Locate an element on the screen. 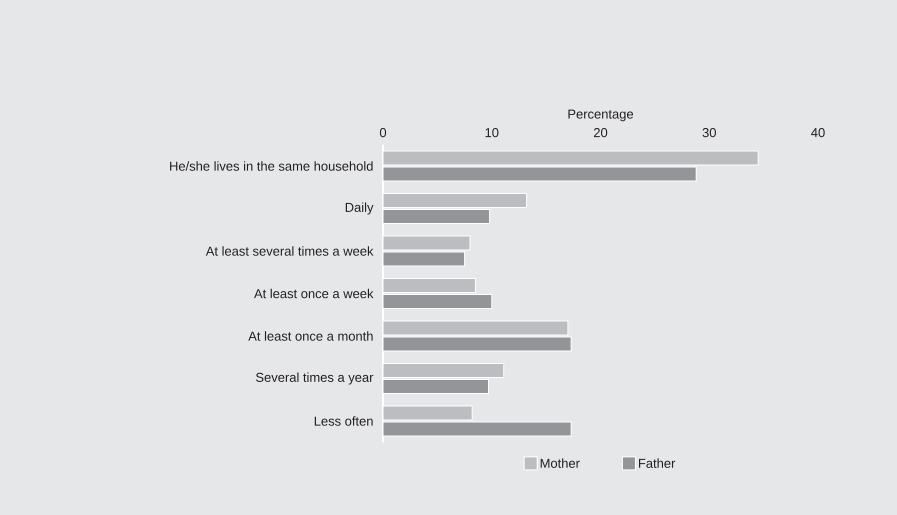 The height and width of the screenshot is (515, 897). y-tick-label: At least once a month is located at coordinates (310, 336).